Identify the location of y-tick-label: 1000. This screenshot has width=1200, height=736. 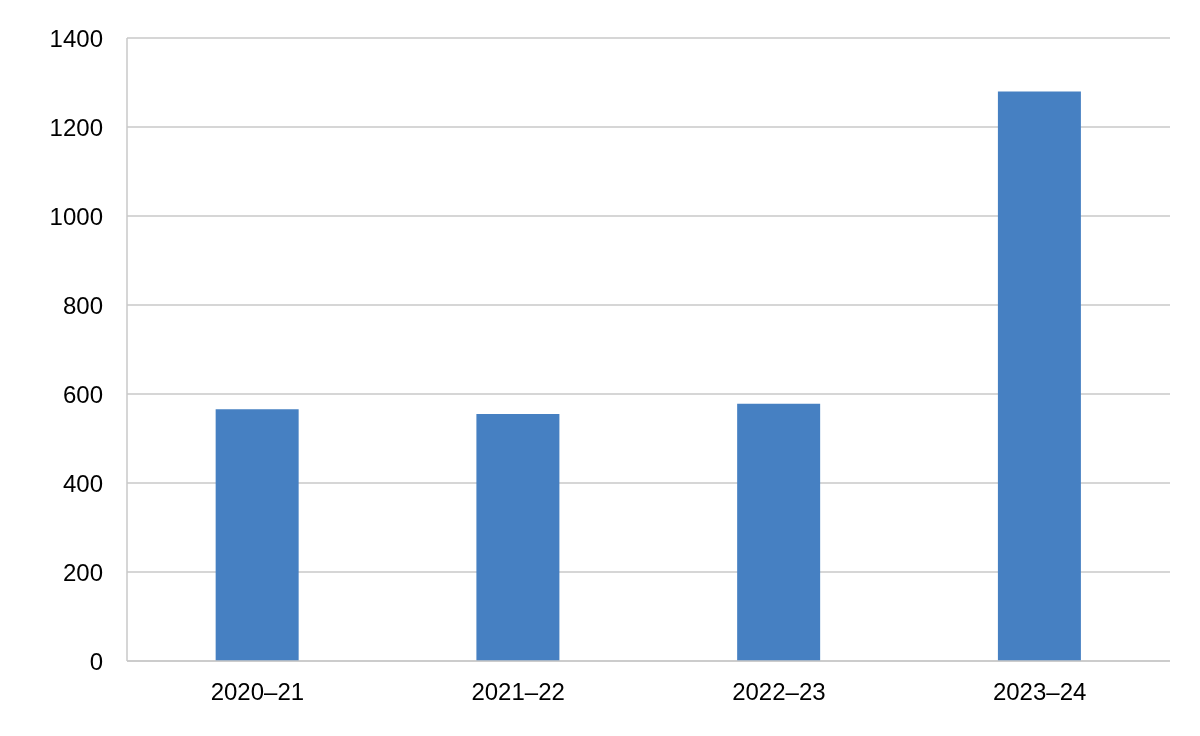
(76, 216).